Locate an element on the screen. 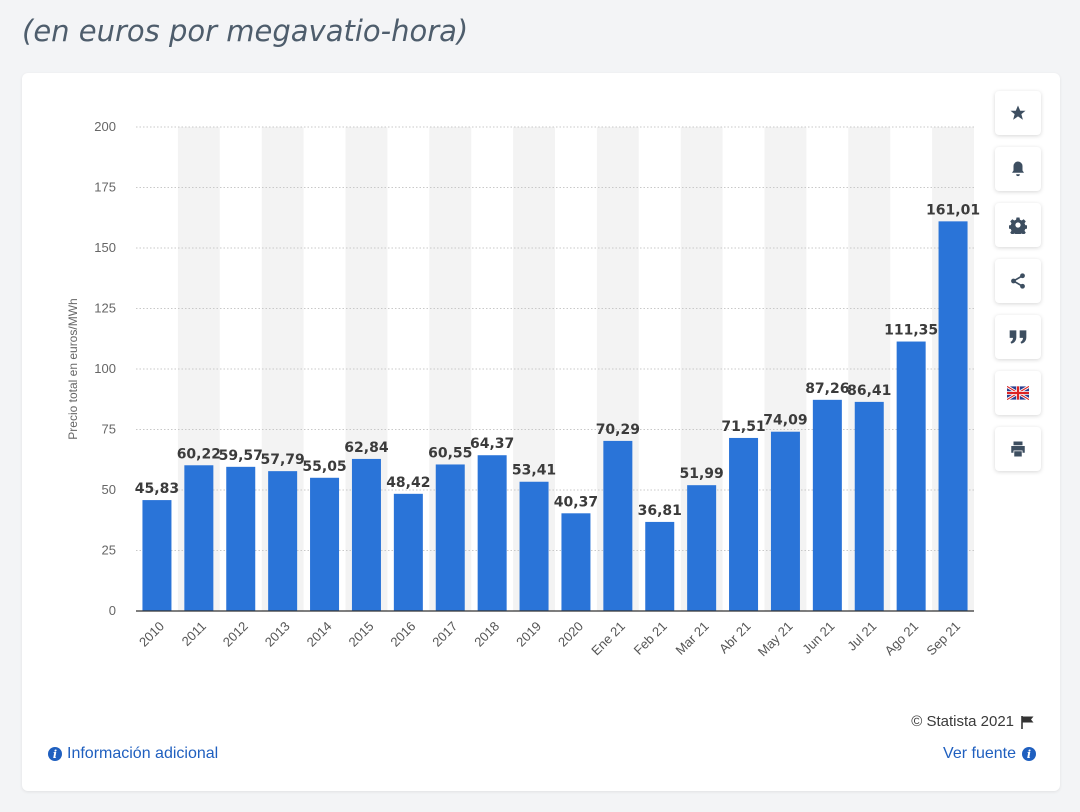  print-icon is located at coordinates (1018, 449).